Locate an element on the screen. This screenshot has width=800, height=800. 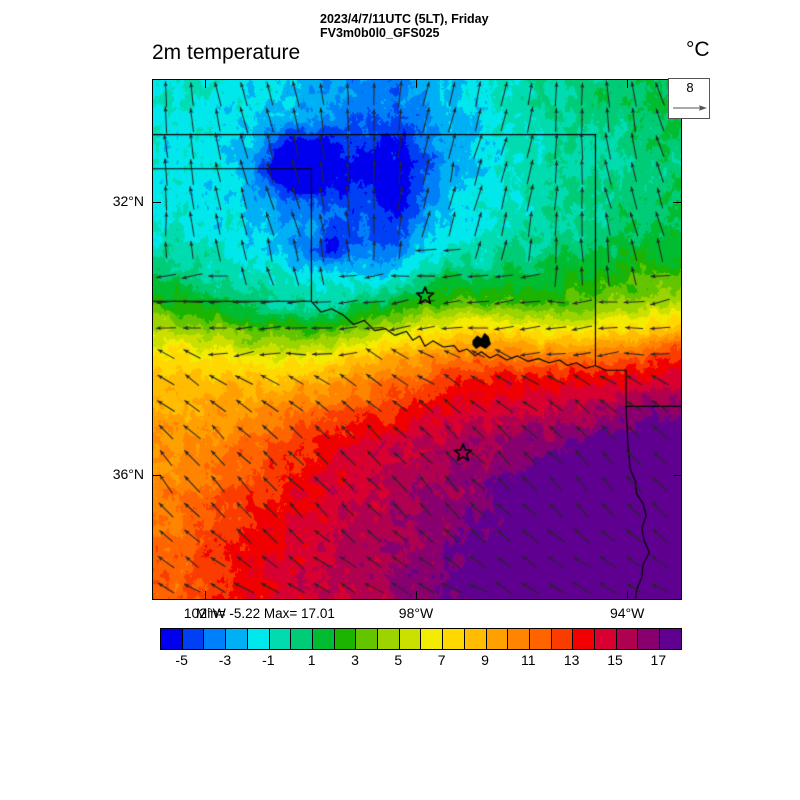
lat-label-36N: 36°N is located at coordinates (128, 474).